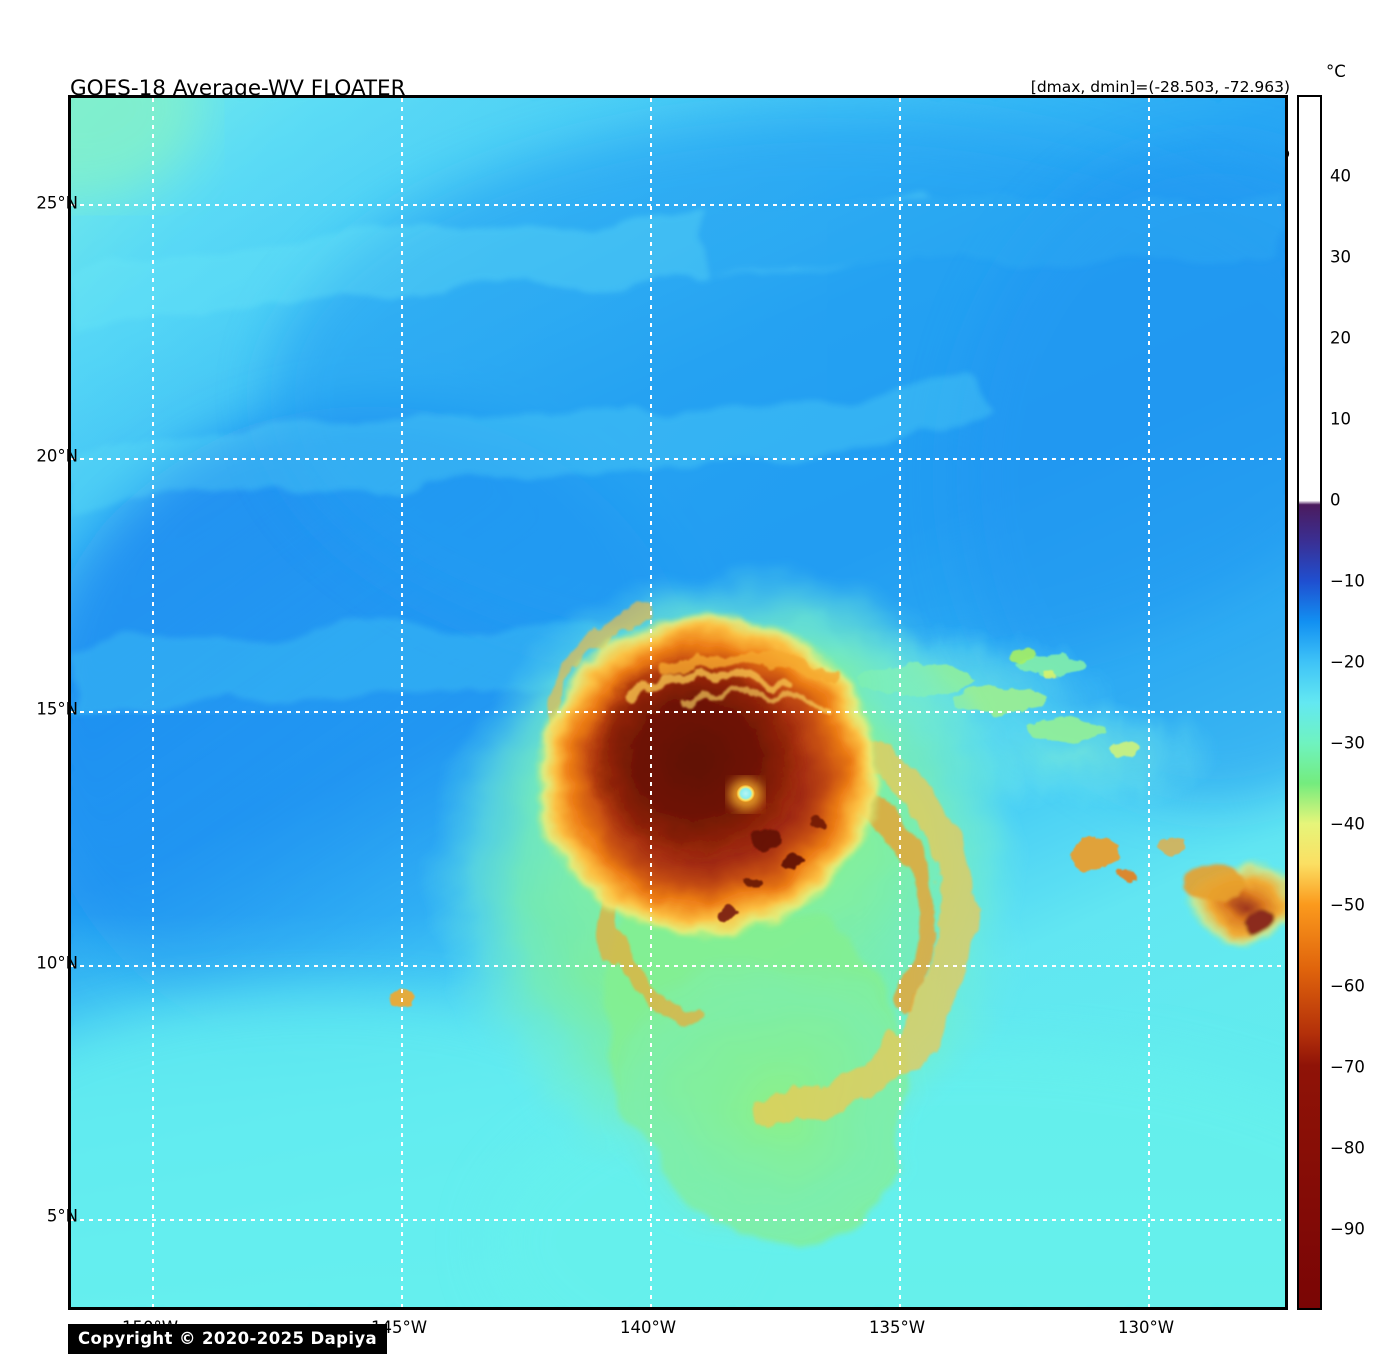  I want to click on lat-tick-25n: 25°N, so click(57, 203).